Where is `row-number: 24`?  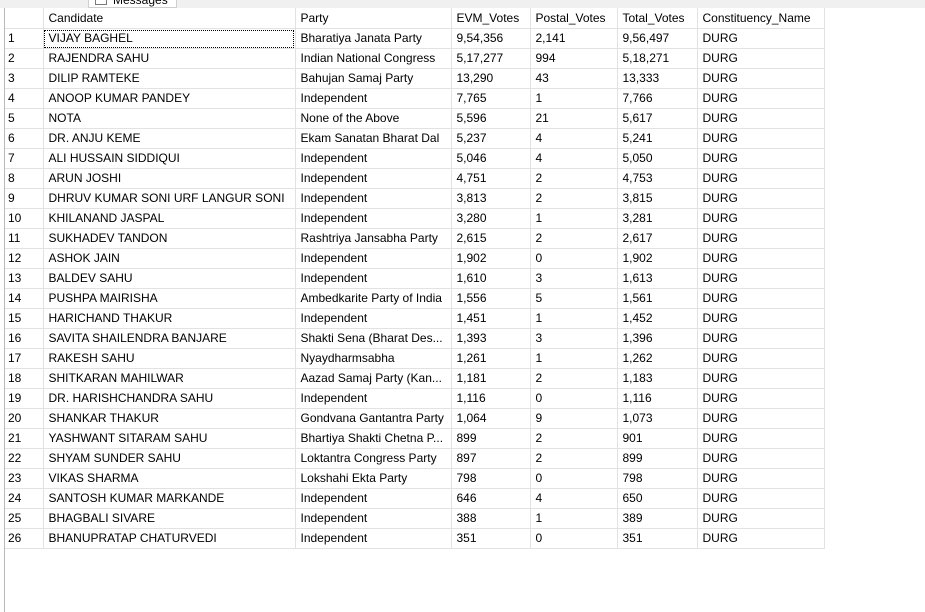
row-number: 24 is located at coordinates (24, 498).